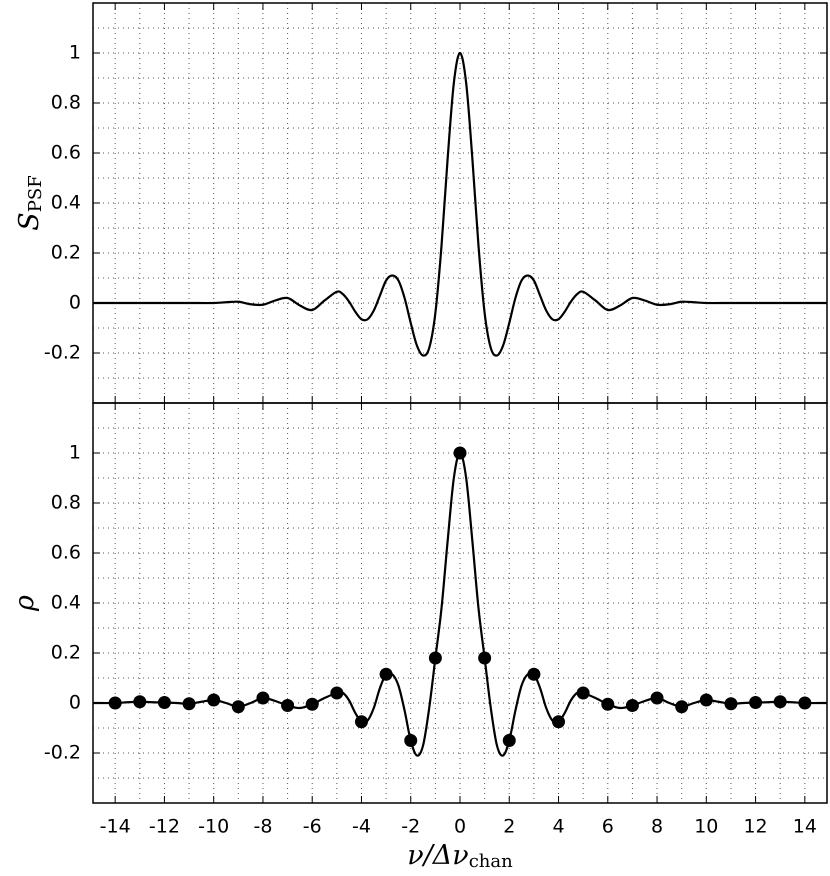  I want to click on x-tick-label: -6, so click(312, 827).